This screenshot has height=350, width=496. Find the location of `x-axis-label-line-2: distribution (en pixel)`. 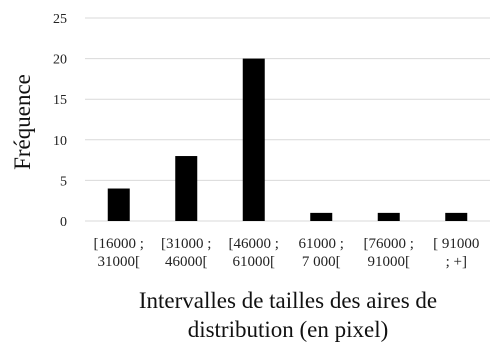

x-axis-label-line-2: distribution (en pixel) is located at coordinates (288, 329).